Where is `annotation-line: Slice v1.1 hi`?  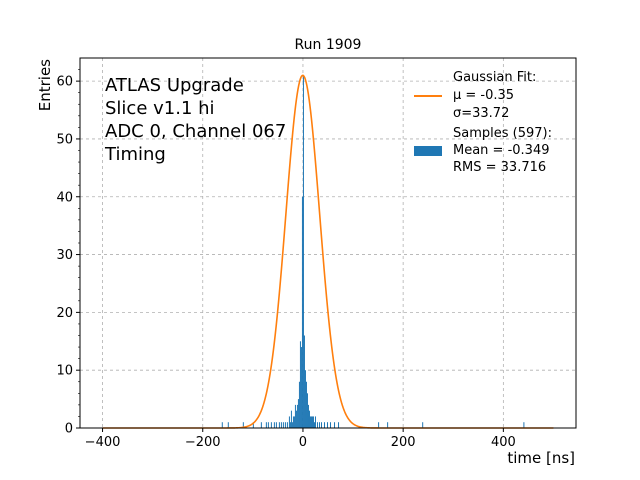 annotation-line: Slice v1.1 hi is located at coordinates (160, 108).